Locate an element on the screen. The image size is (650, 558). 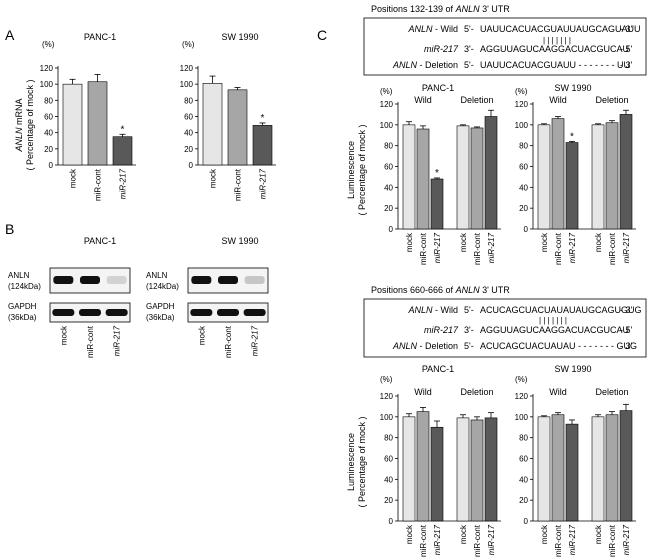
blot-kda-gapdh: (36kDa) is located at coordinates (160, 317).